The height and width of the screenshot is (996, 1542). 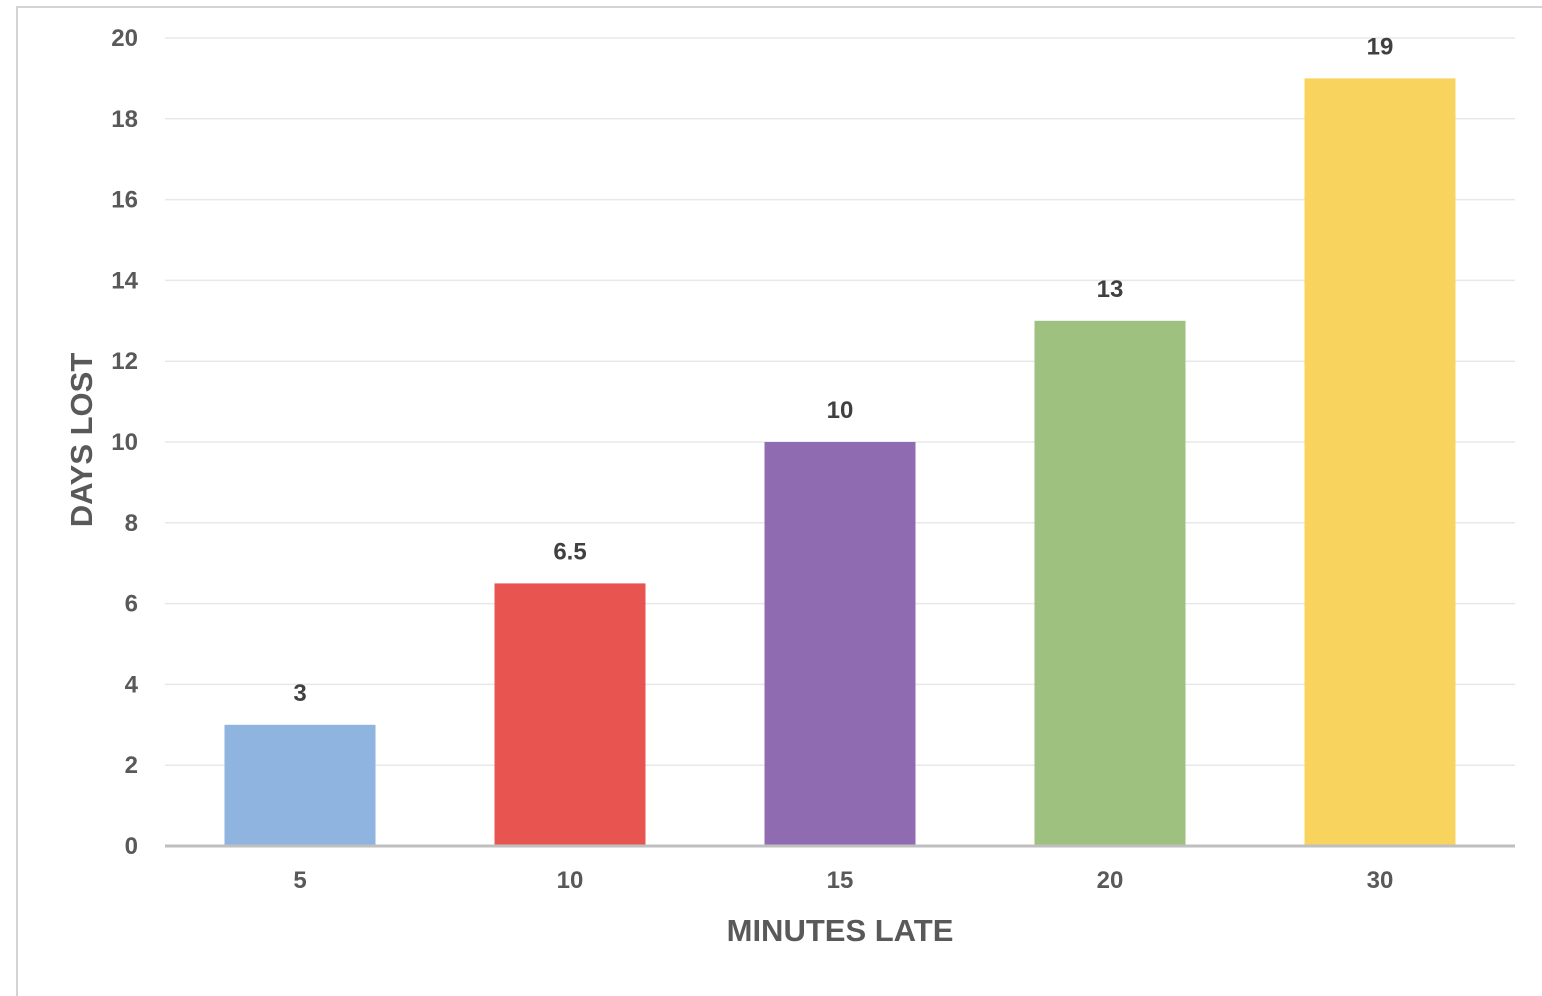 I want to click on data-label: 3, so click(x=299, y=693).